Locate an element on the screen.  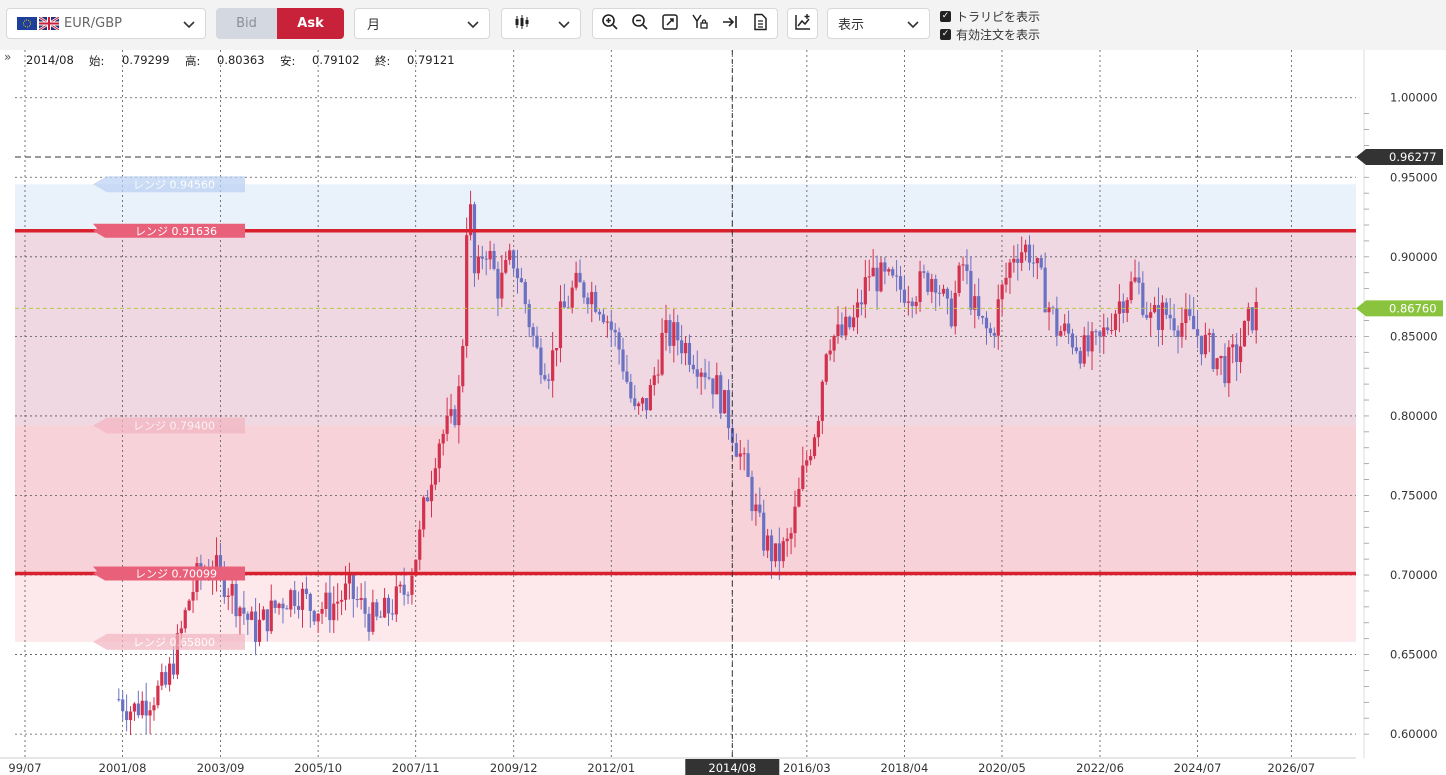
period-select: 月 is located at coordinates (422, 23).